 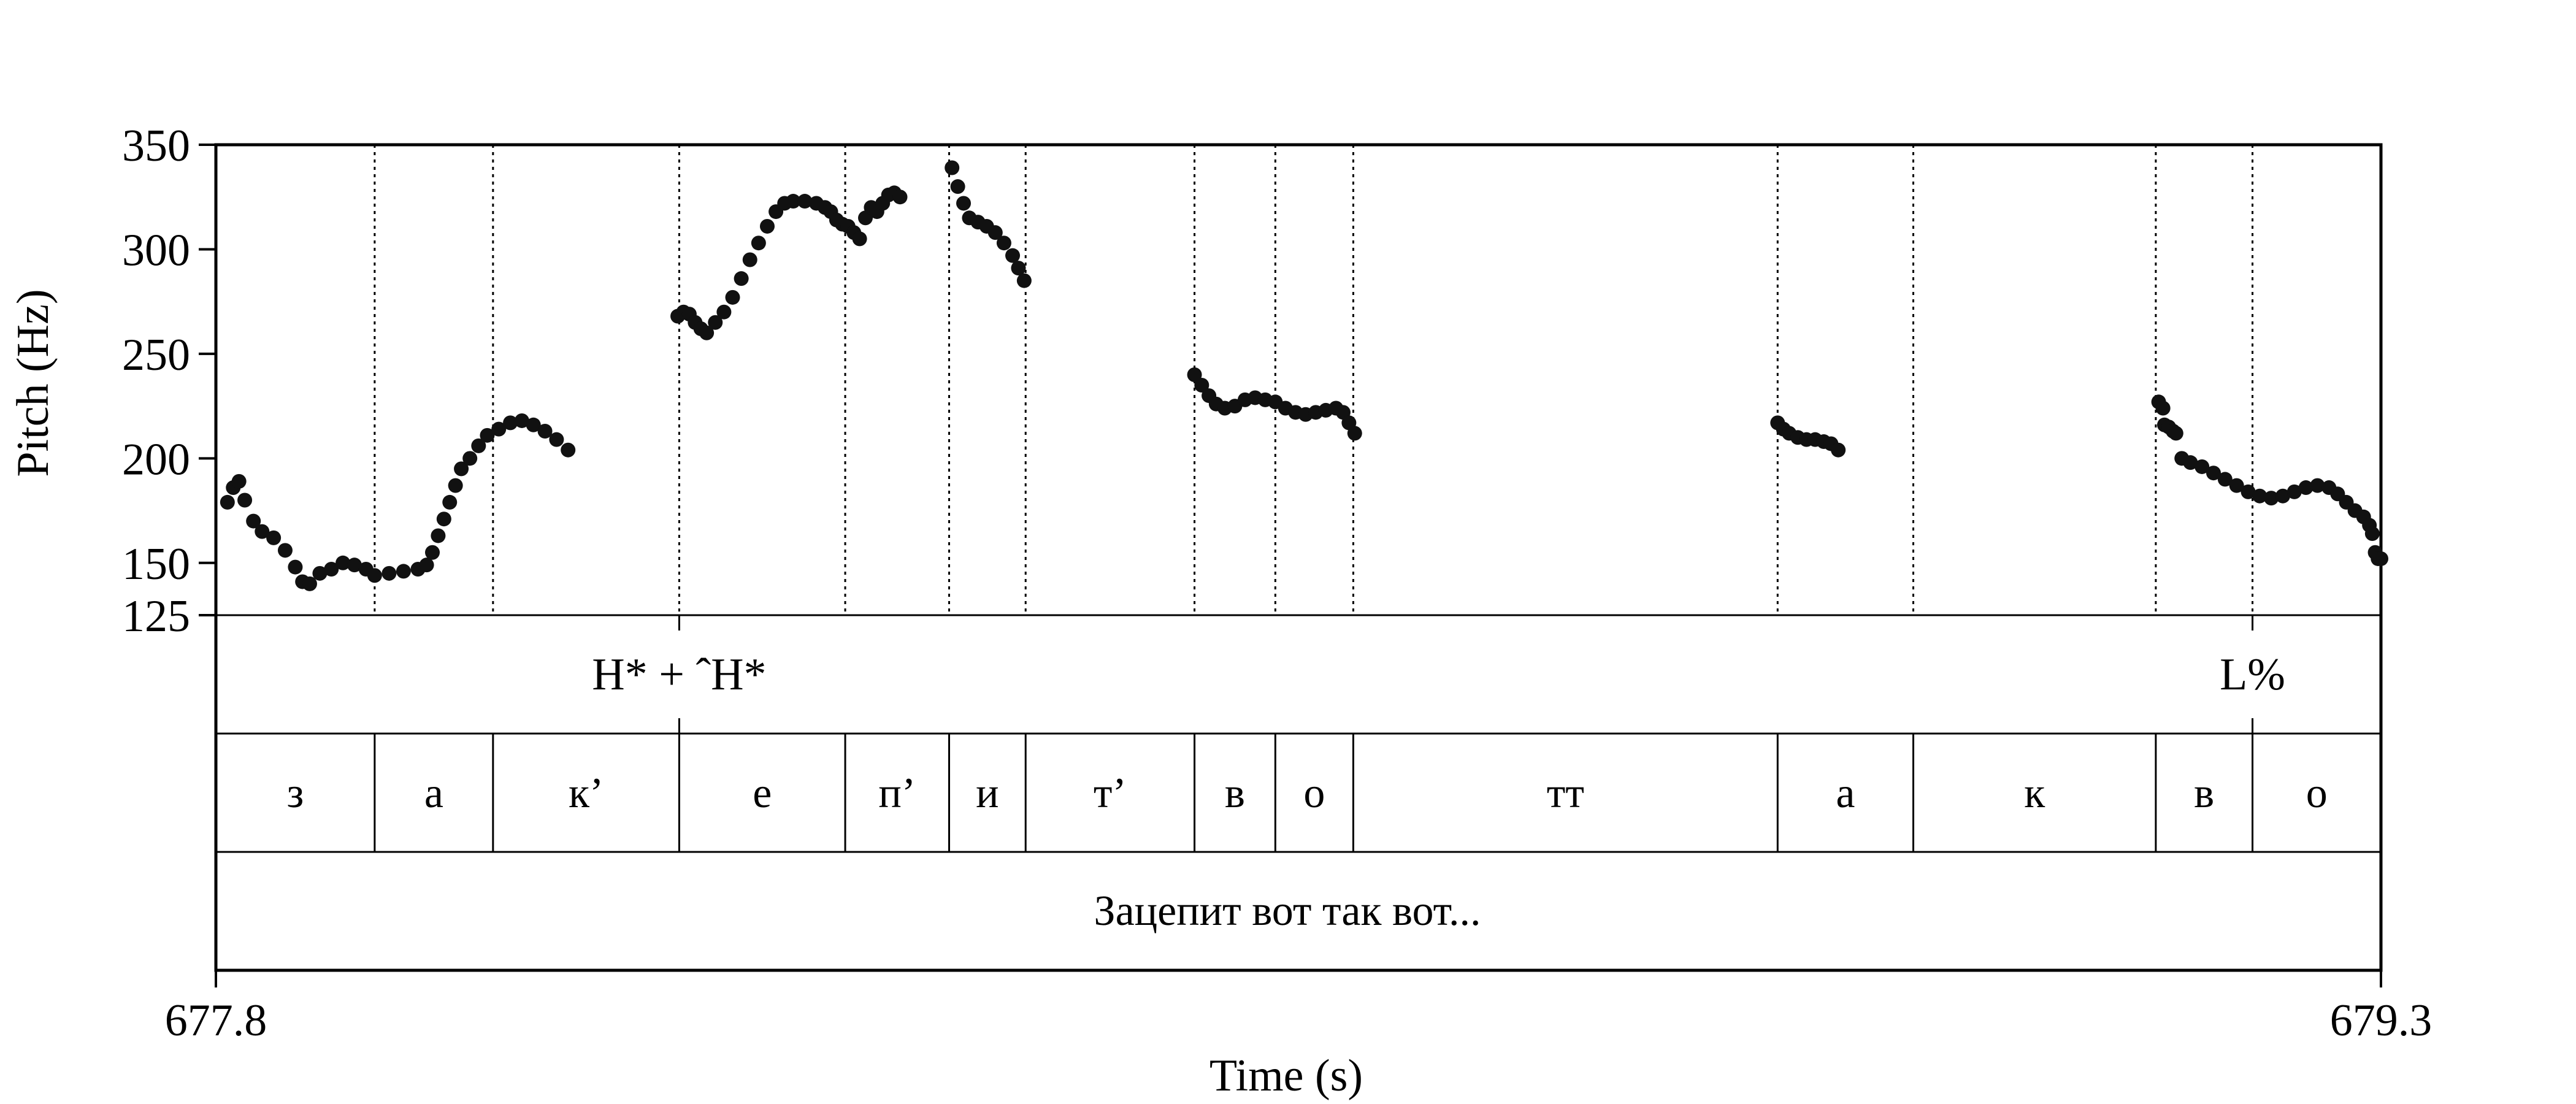 I want to click on segment-label: к, so click(x=2034, y=793).